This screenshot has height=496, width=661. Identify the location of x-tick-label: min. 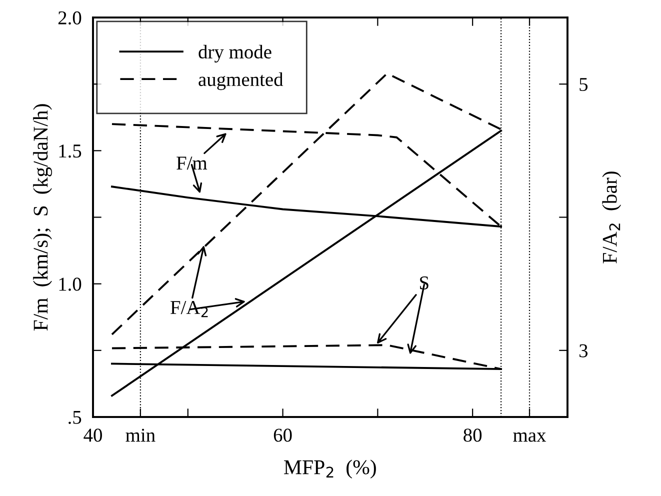
(141, 435).